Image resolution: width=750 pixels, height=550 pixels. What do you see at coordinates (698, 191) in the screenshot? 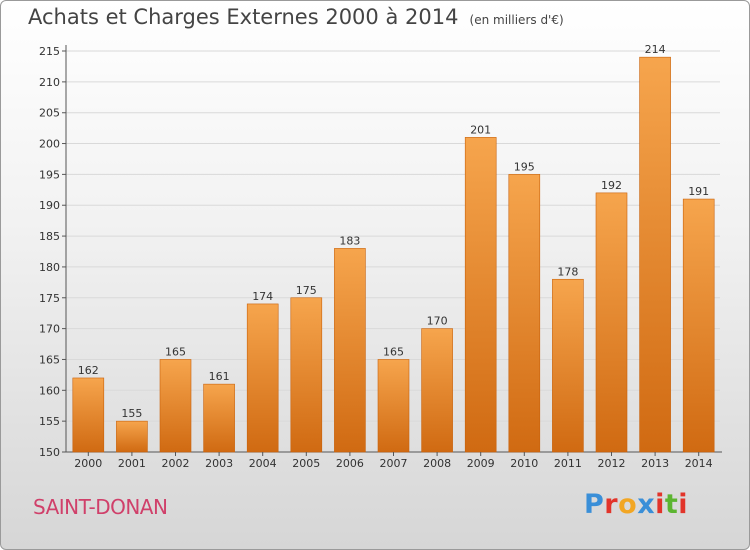
I see `bar-value-label: 191` at bounding box center [698, 191].